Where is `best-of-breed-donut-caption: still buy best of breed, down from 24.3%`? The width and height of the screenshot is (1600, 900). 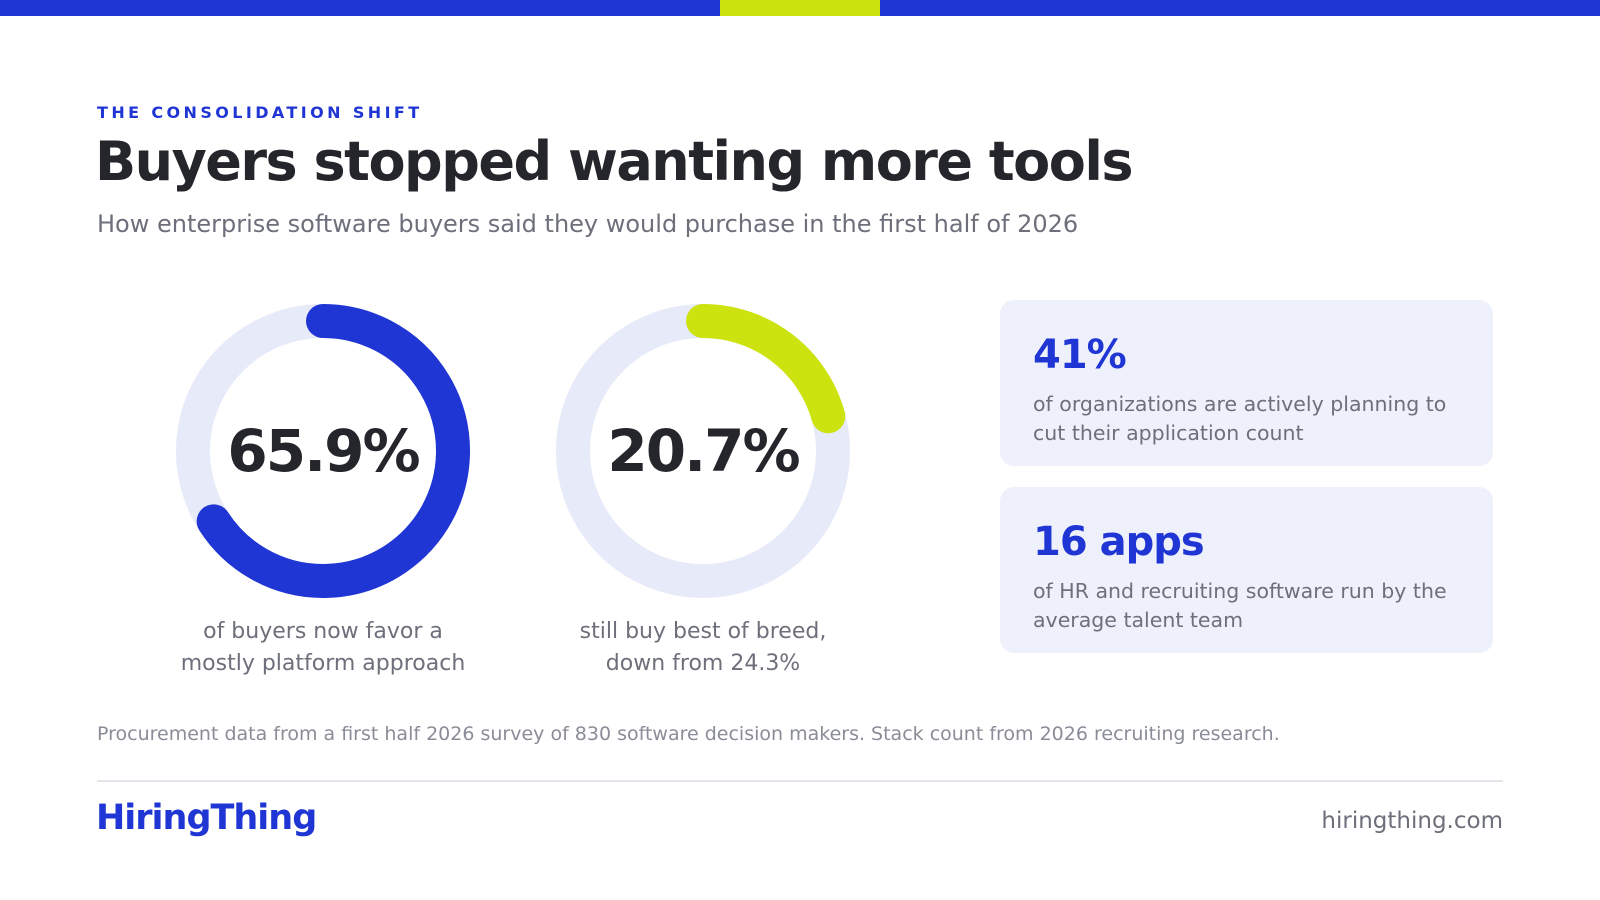 best-of-breed-donut-caption: still buy best of breed, down from 24.3% is located at coordinates (703, 648).